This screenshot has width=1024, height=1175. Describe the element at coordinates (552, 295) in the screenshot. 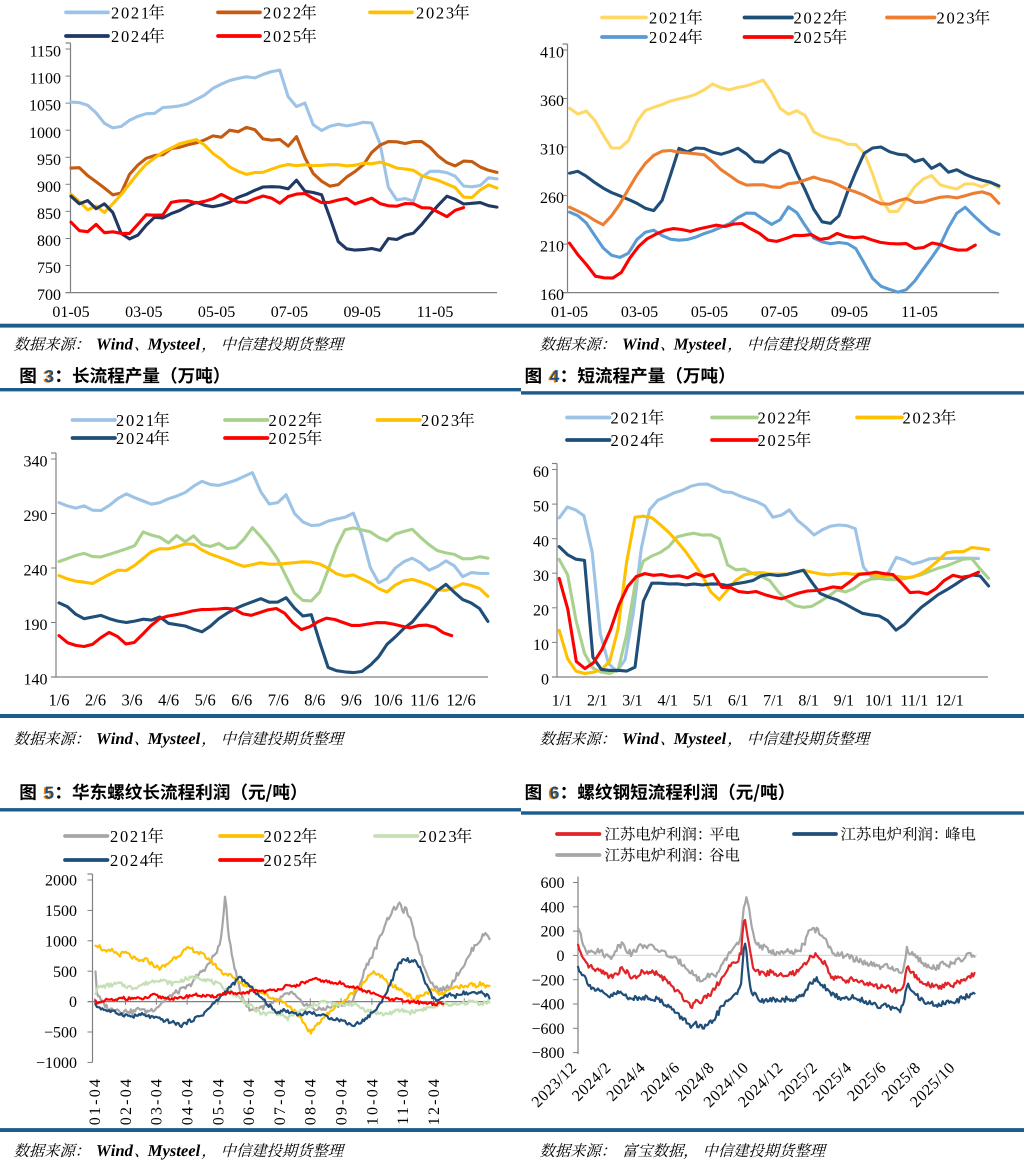

I see `svg-text: 160` at that location.